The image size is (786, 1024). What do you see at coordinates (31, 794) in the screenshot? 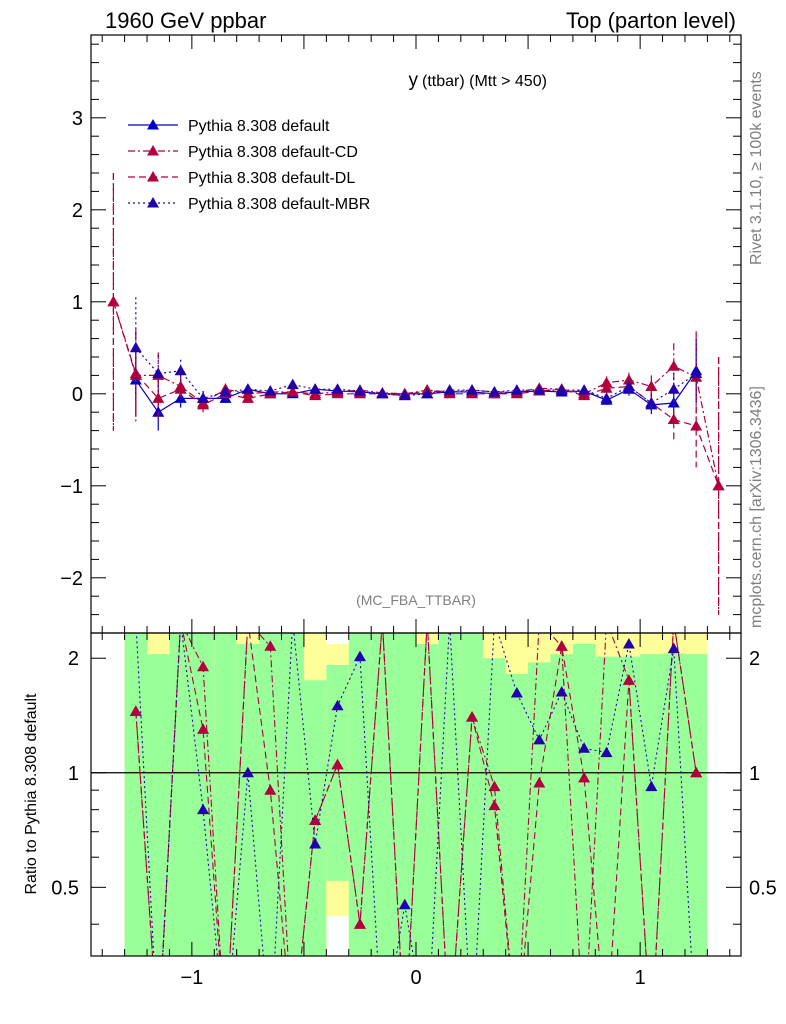
I see `ratio-y-axis-label: Ratio to Pythia 8.308 default` at bounding box center [31, 794].